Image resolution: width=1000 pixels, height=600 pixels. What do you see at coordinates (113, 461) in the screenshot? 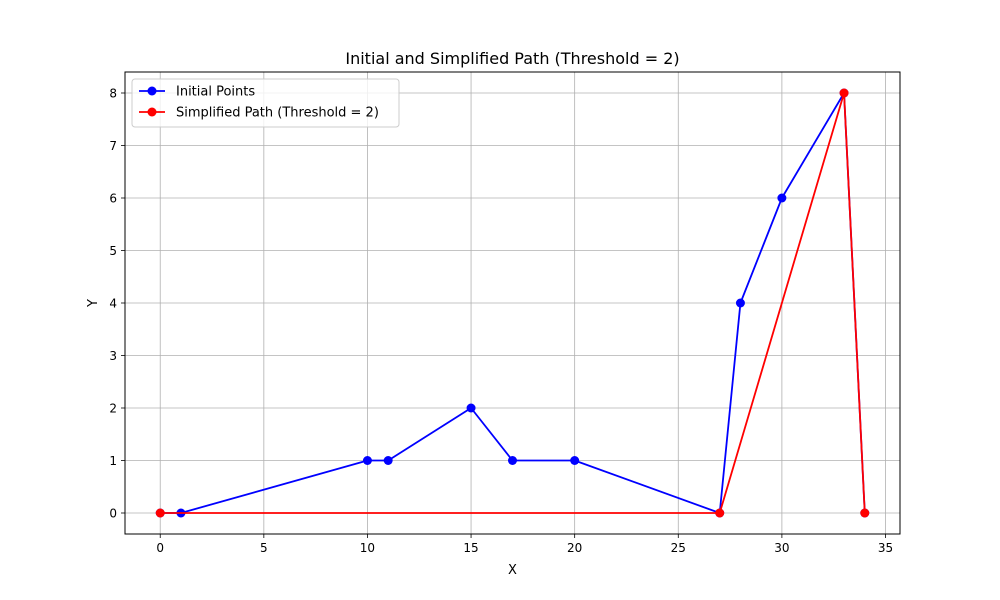
I see `y-tick-label: 1` at bounding box center [113, 461].